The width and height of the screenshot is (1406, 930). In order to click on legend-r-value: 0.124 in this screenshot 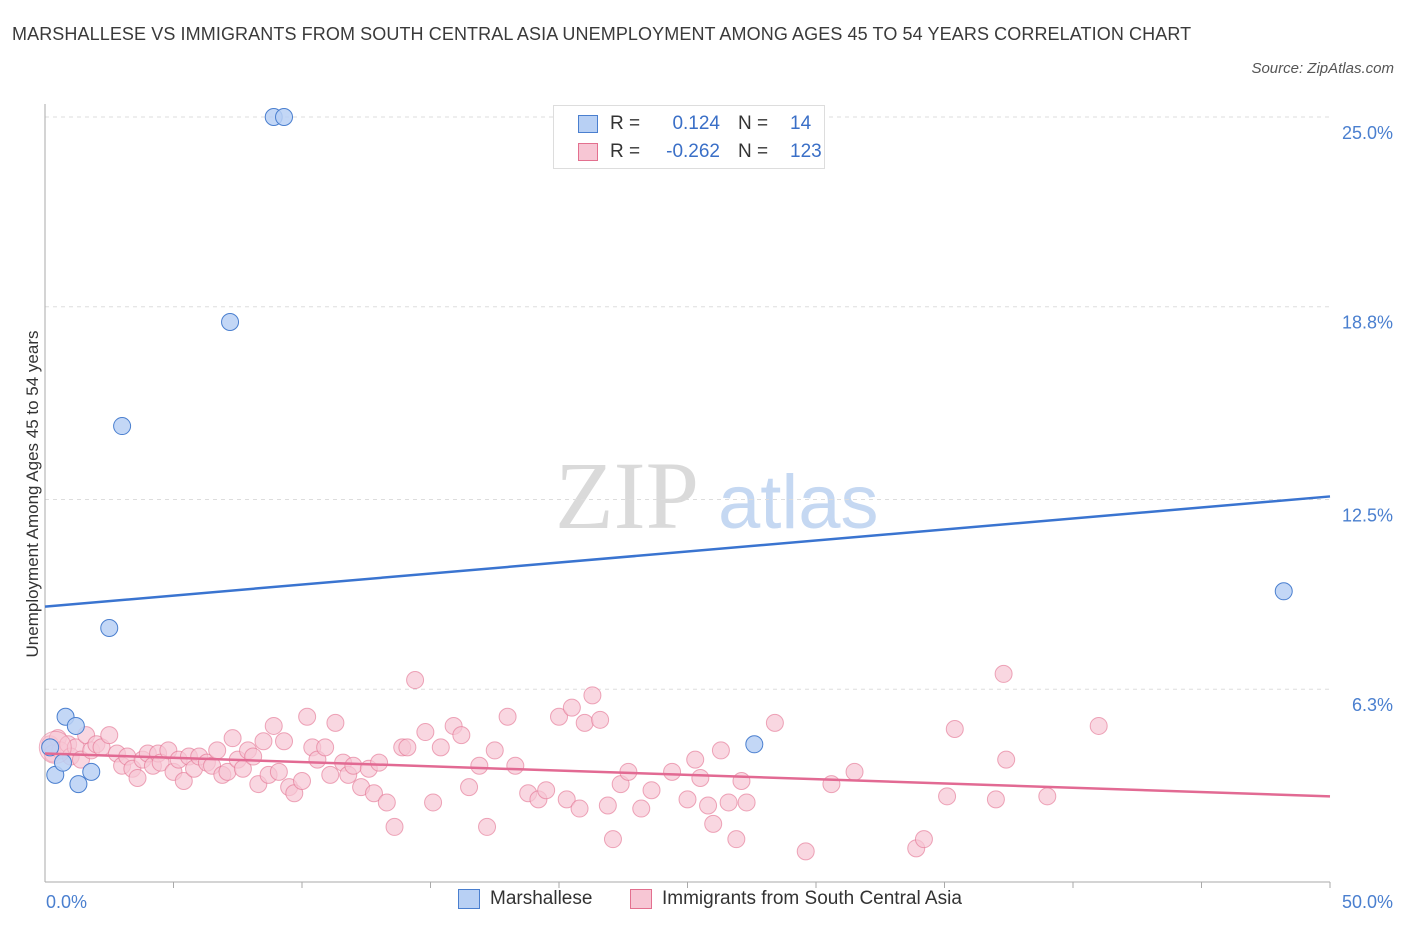, I will do `click(696, 123)`.